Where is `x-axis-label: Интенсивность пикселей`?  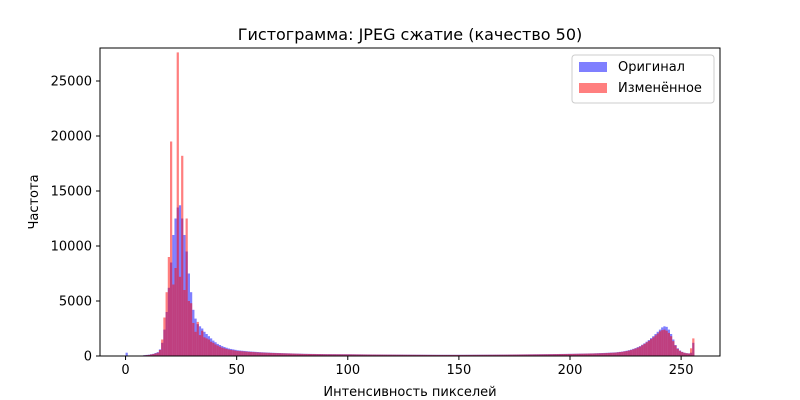
x-axis-label: Интенсивность пикселей is located at coordinates (409, 392).